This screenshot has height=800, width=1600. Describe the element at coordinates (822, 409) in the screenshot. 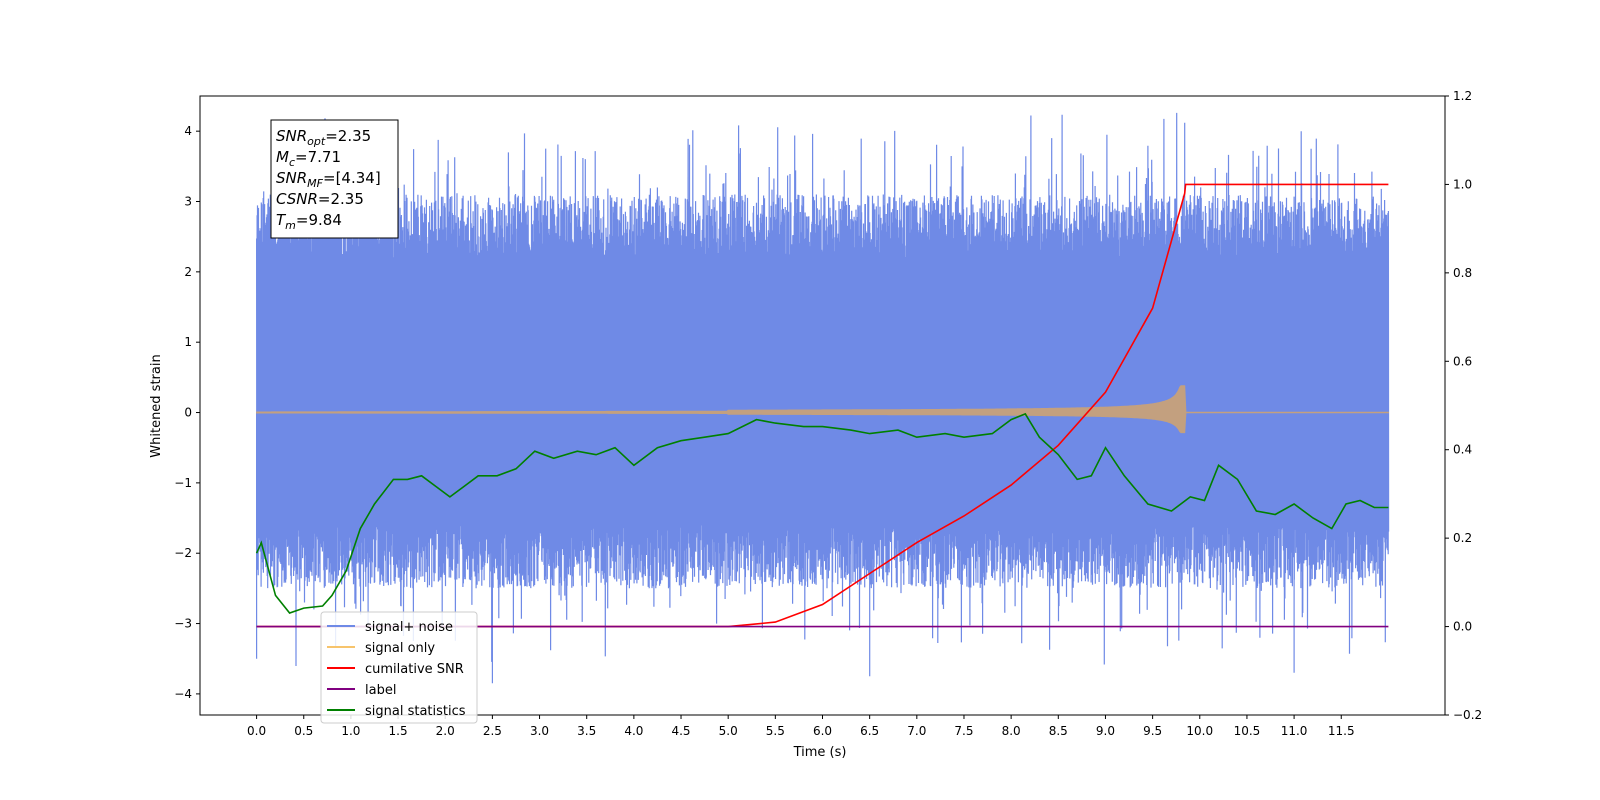

I see `series-signal-only` at that location.